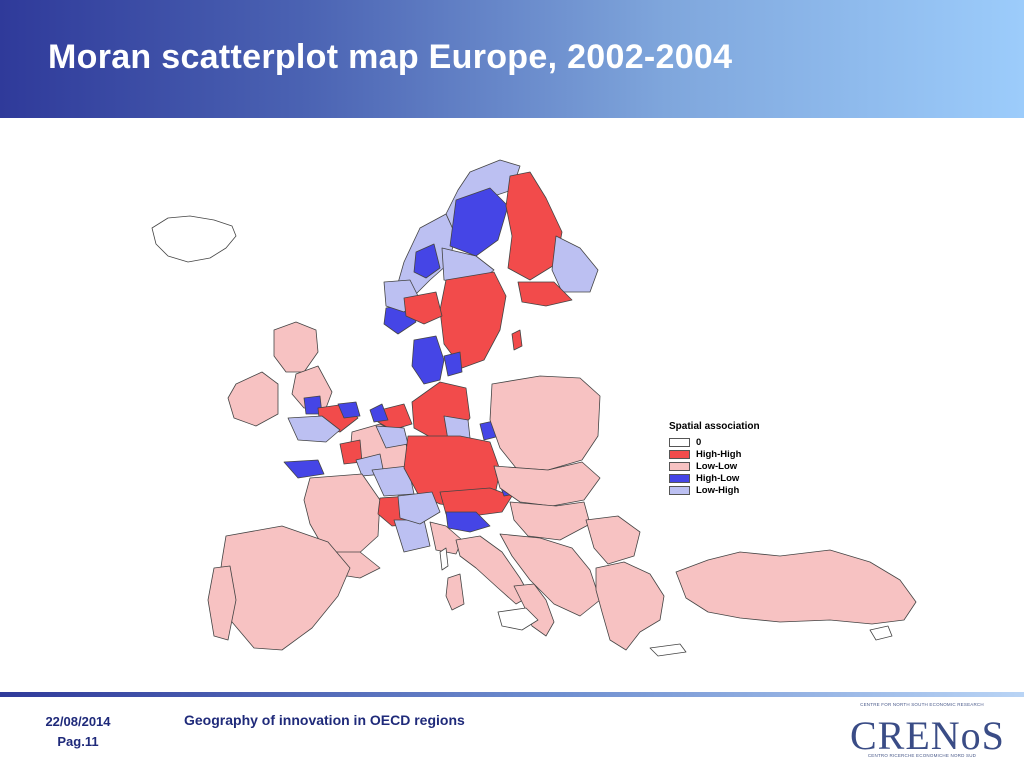 This screenshot has height=768, width=1024. I want to click on footer-divider, so click(512, 694).